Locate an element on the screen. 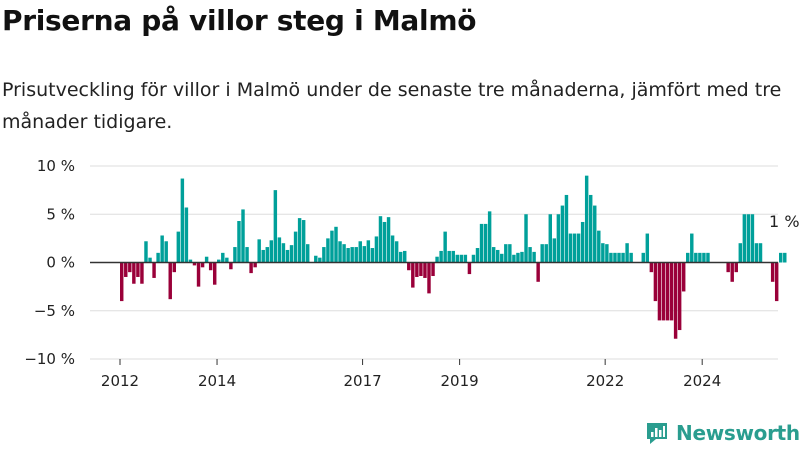  brand-name: Newsworthy is located at coordinates (738, 433).